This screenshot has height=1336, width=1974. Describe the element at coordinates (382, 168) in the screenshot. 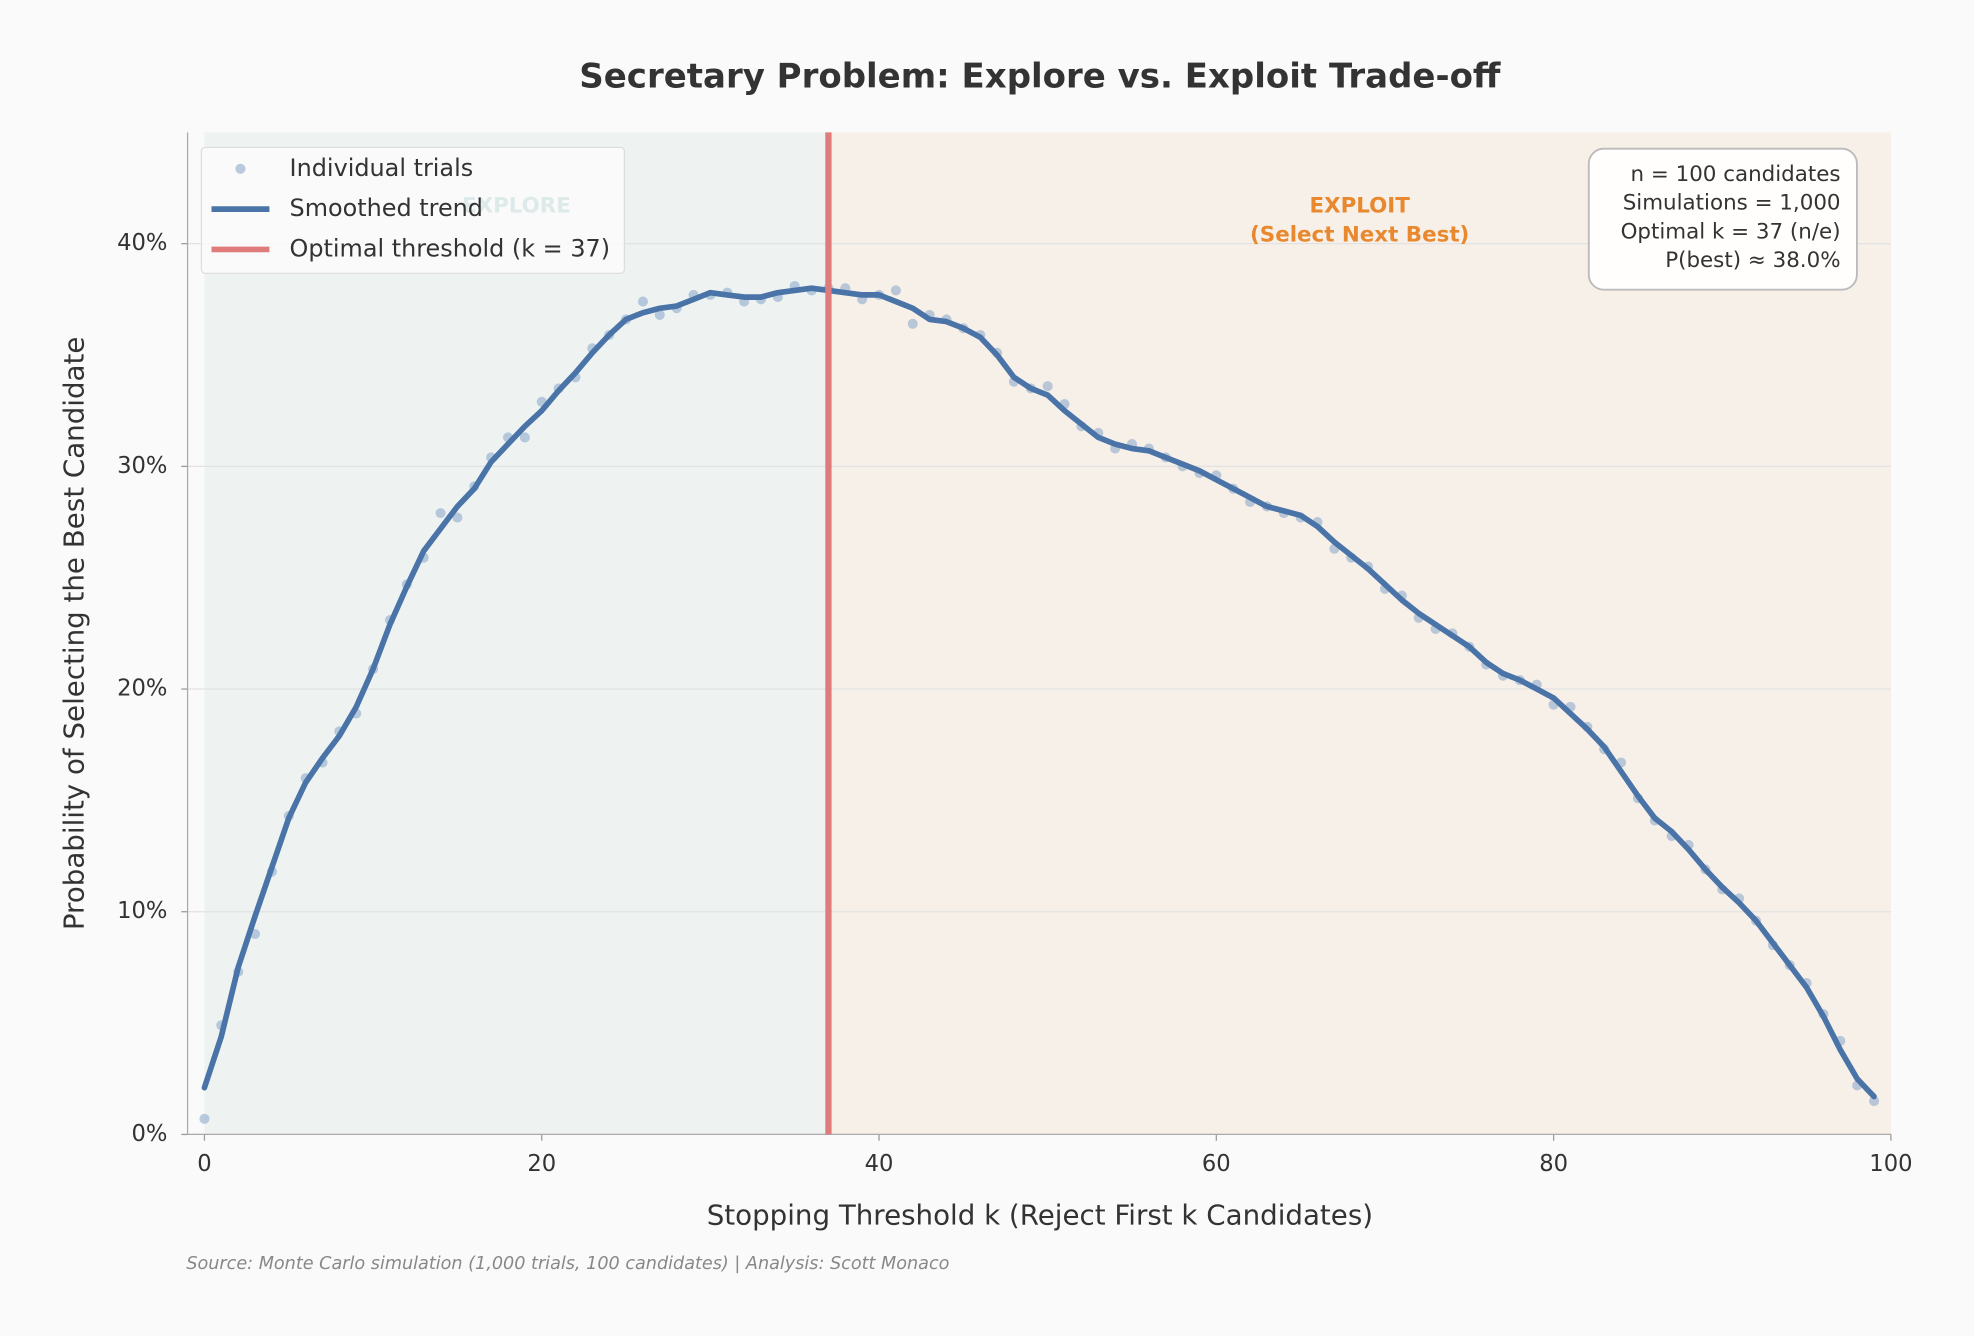

I see `legend-label: Individual trials` at that location.